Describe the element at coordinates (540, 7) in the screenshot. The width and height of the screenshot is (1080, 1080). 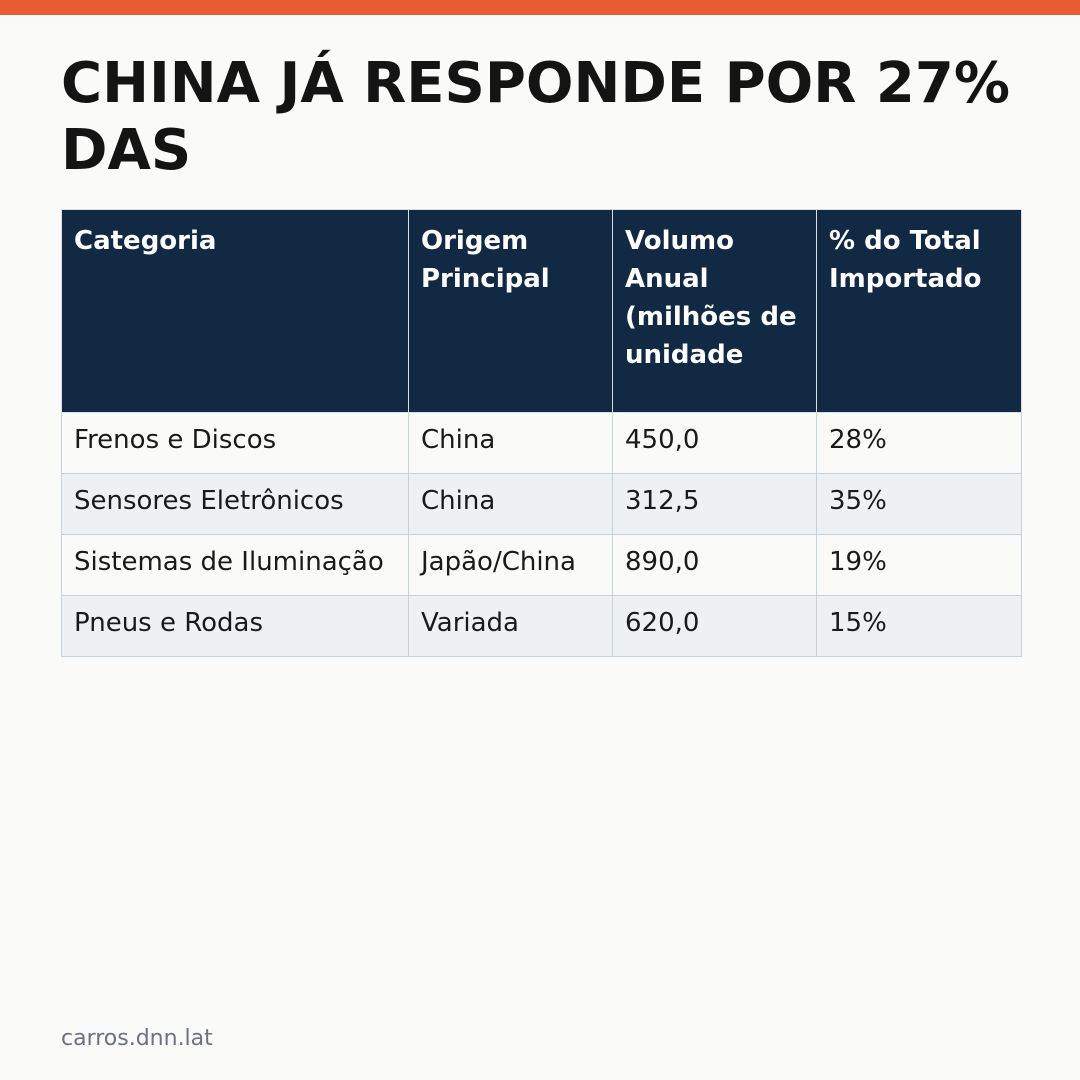
I see `top-accent-bar` at that location.